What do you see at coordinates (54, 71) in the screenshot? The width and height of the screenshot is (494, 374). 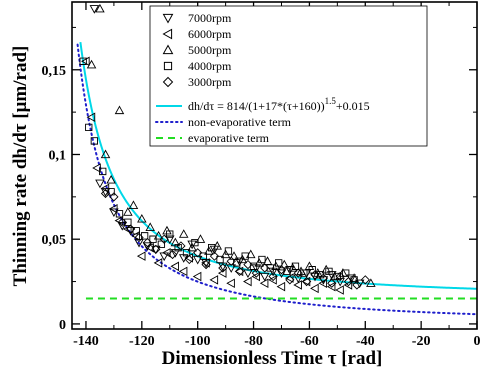 I see `y-tick-label-3: 0,15` at bounding box center [54, 71].